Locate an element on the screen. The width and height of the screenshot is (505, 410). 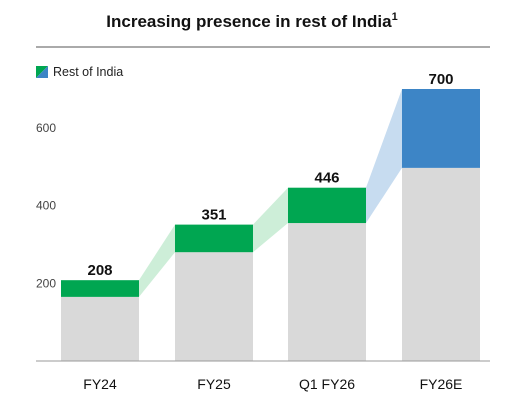
y-tick-label: 400 is located at coordinates (46, 206).